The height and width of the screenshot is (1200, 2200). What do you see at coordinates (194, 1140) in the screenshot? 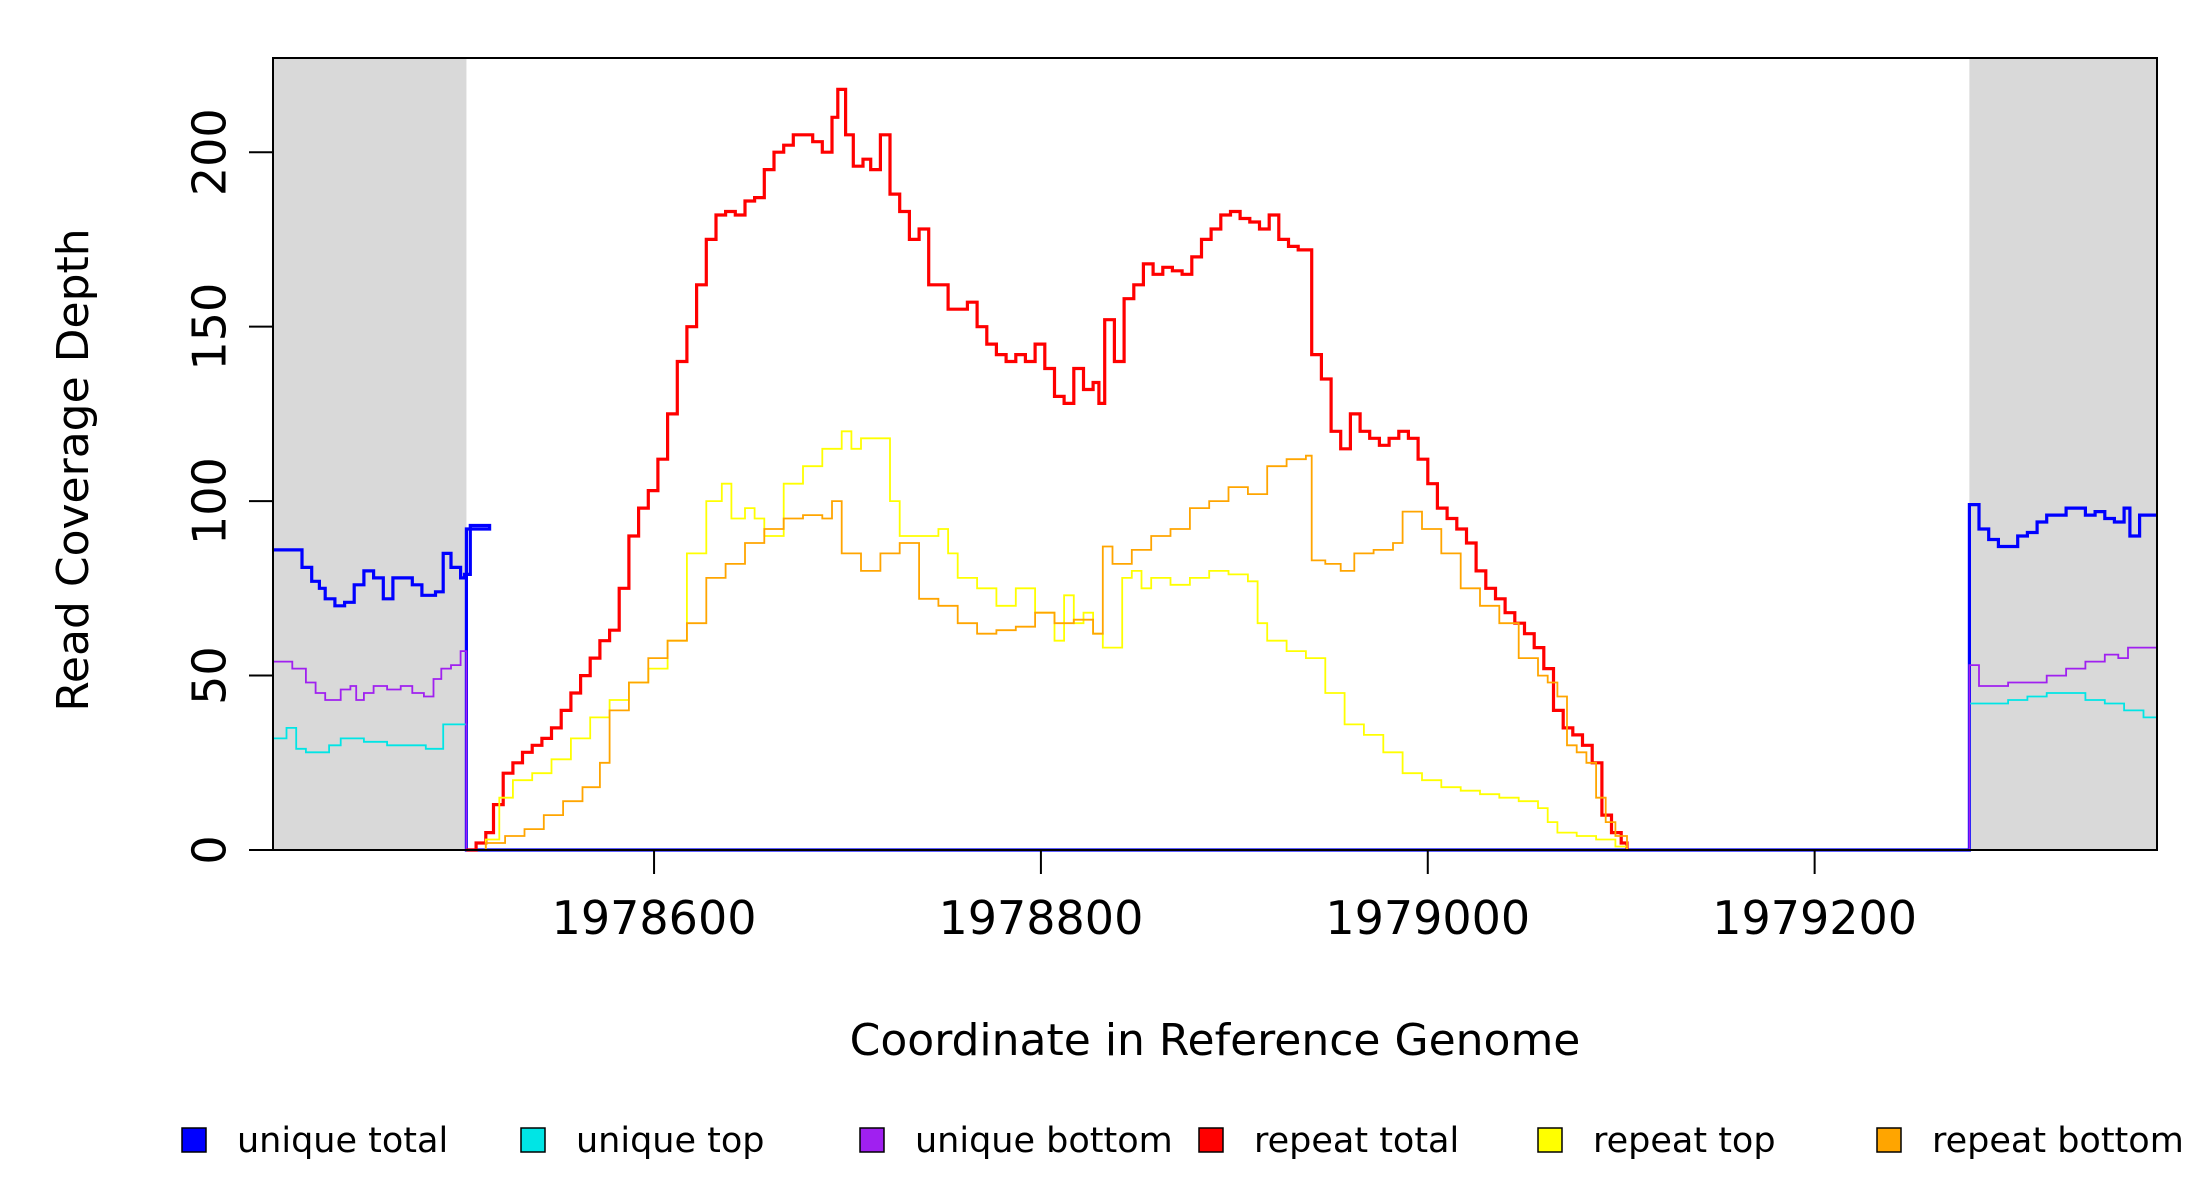
I see `legend-swatch-unique-total` at bounding box center [194, 1140].